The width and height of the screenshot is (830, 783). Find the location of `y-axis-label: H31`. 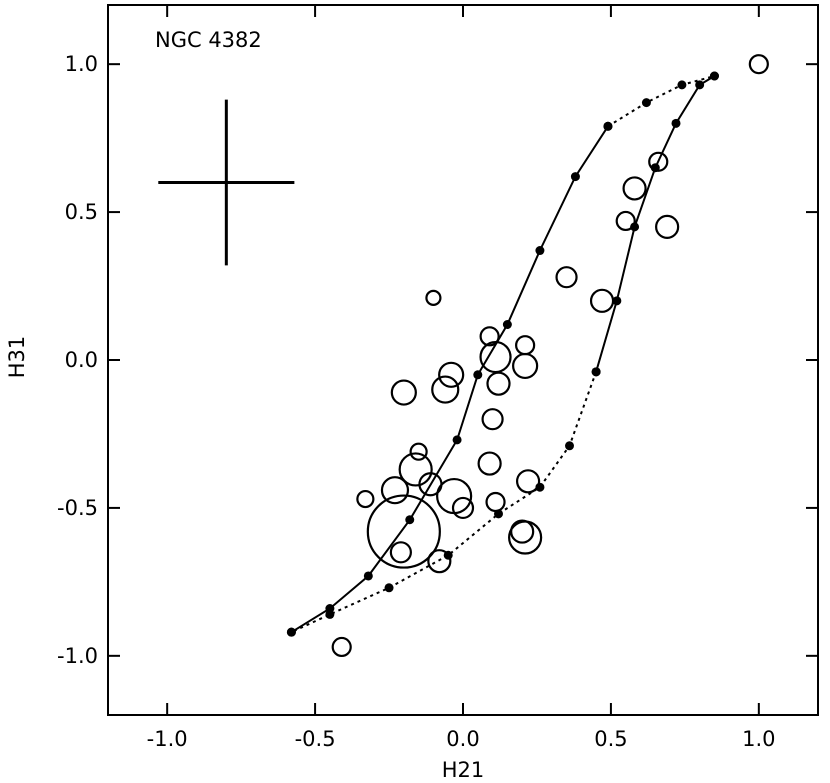

y-axis-label: H31 is located at coordinates (17, 357).